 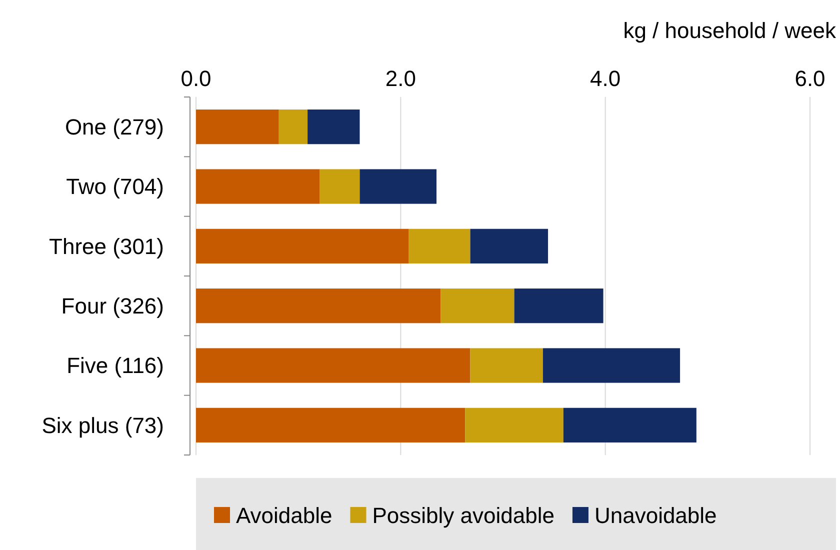 I want to click on y-tick-label: Five (116), so click(x=115, y=365).